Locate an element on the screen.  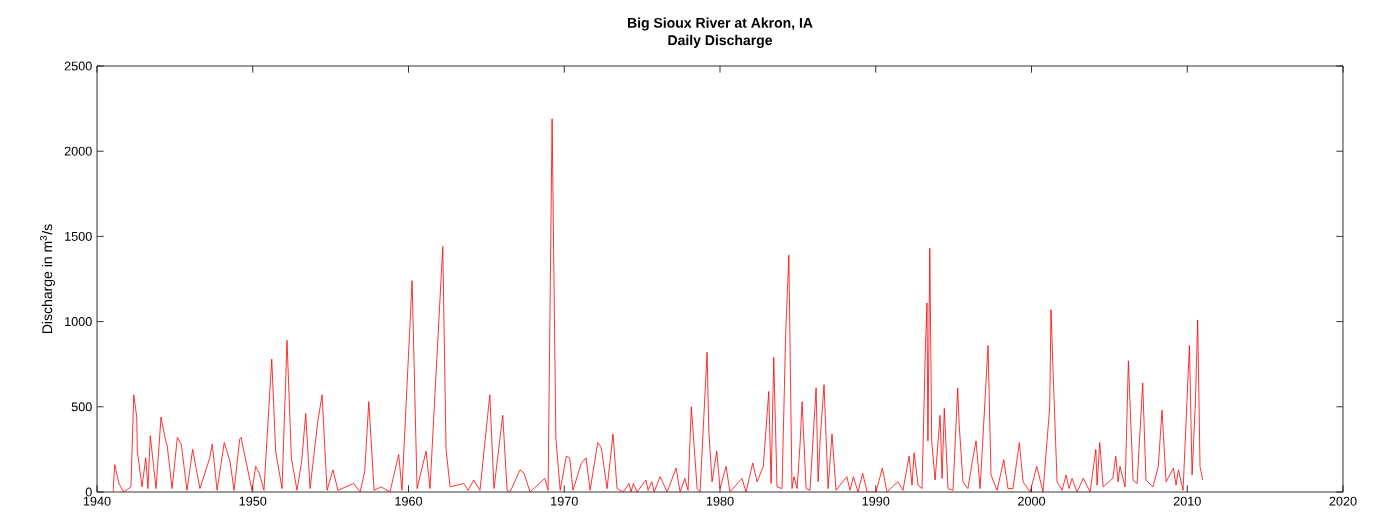
x-tick-label: 2000 is located at coordinates (1032, 501).